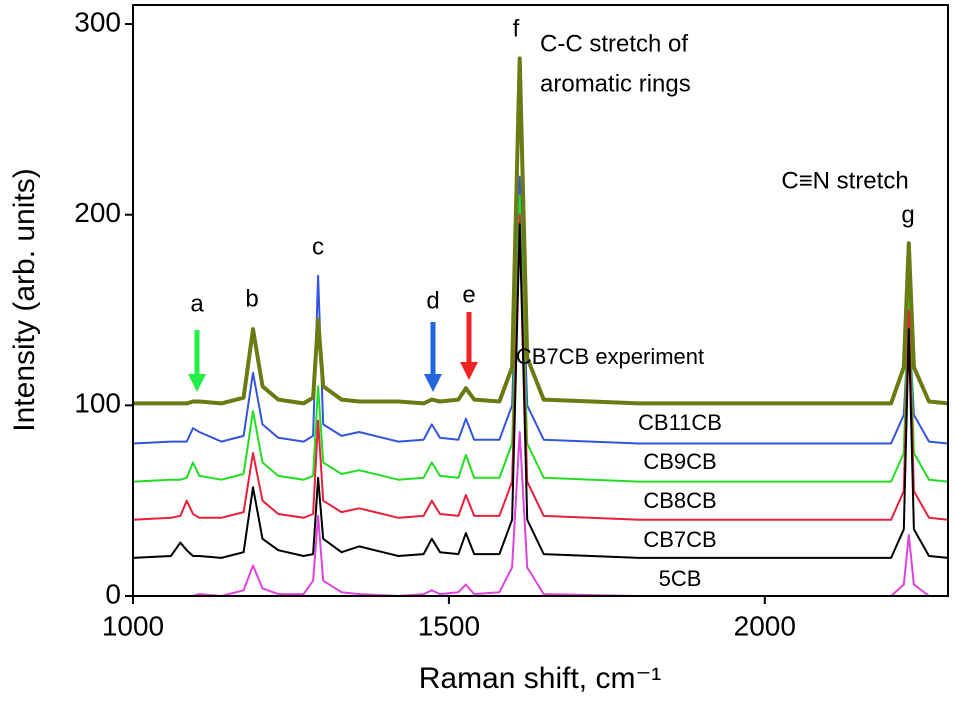 The image size is (955, 702). What do you see at coordinates (432, 300) in the screenshot?
I see `peak-label: d` at bounding box center [432, 300].